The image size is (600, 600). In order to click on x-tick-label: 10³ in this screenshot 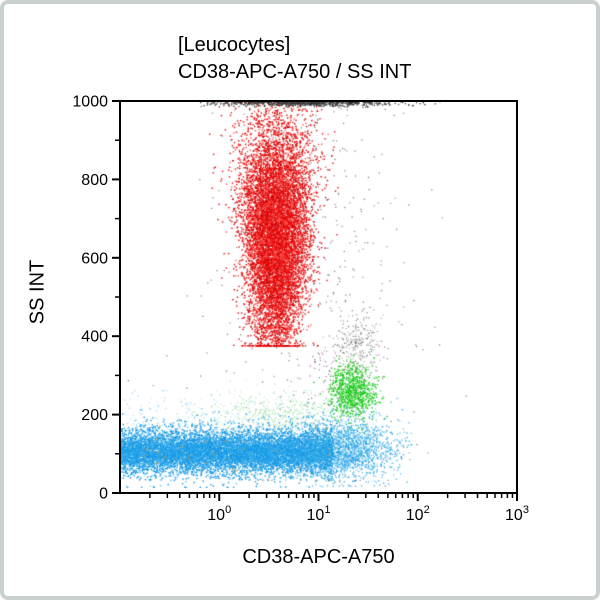, I will do `click(517, 514)`.